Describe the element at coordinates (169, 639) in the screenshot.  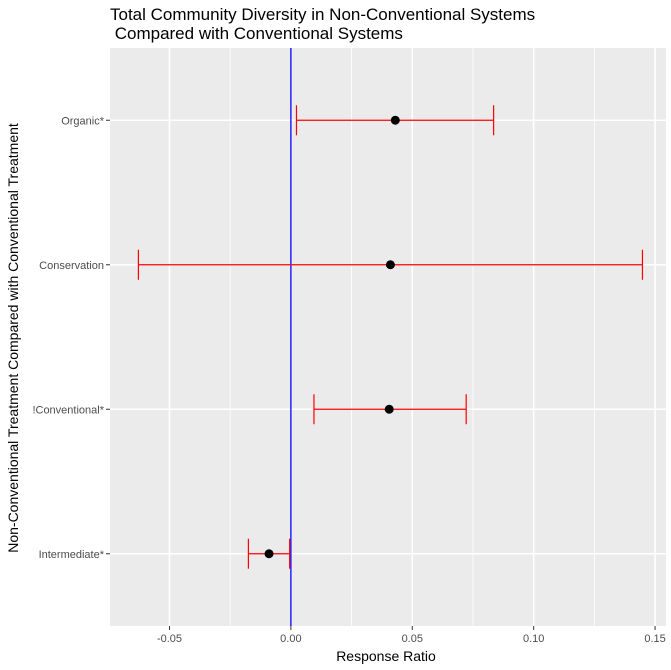
I see `x-tick-label: -0.05` at that location.